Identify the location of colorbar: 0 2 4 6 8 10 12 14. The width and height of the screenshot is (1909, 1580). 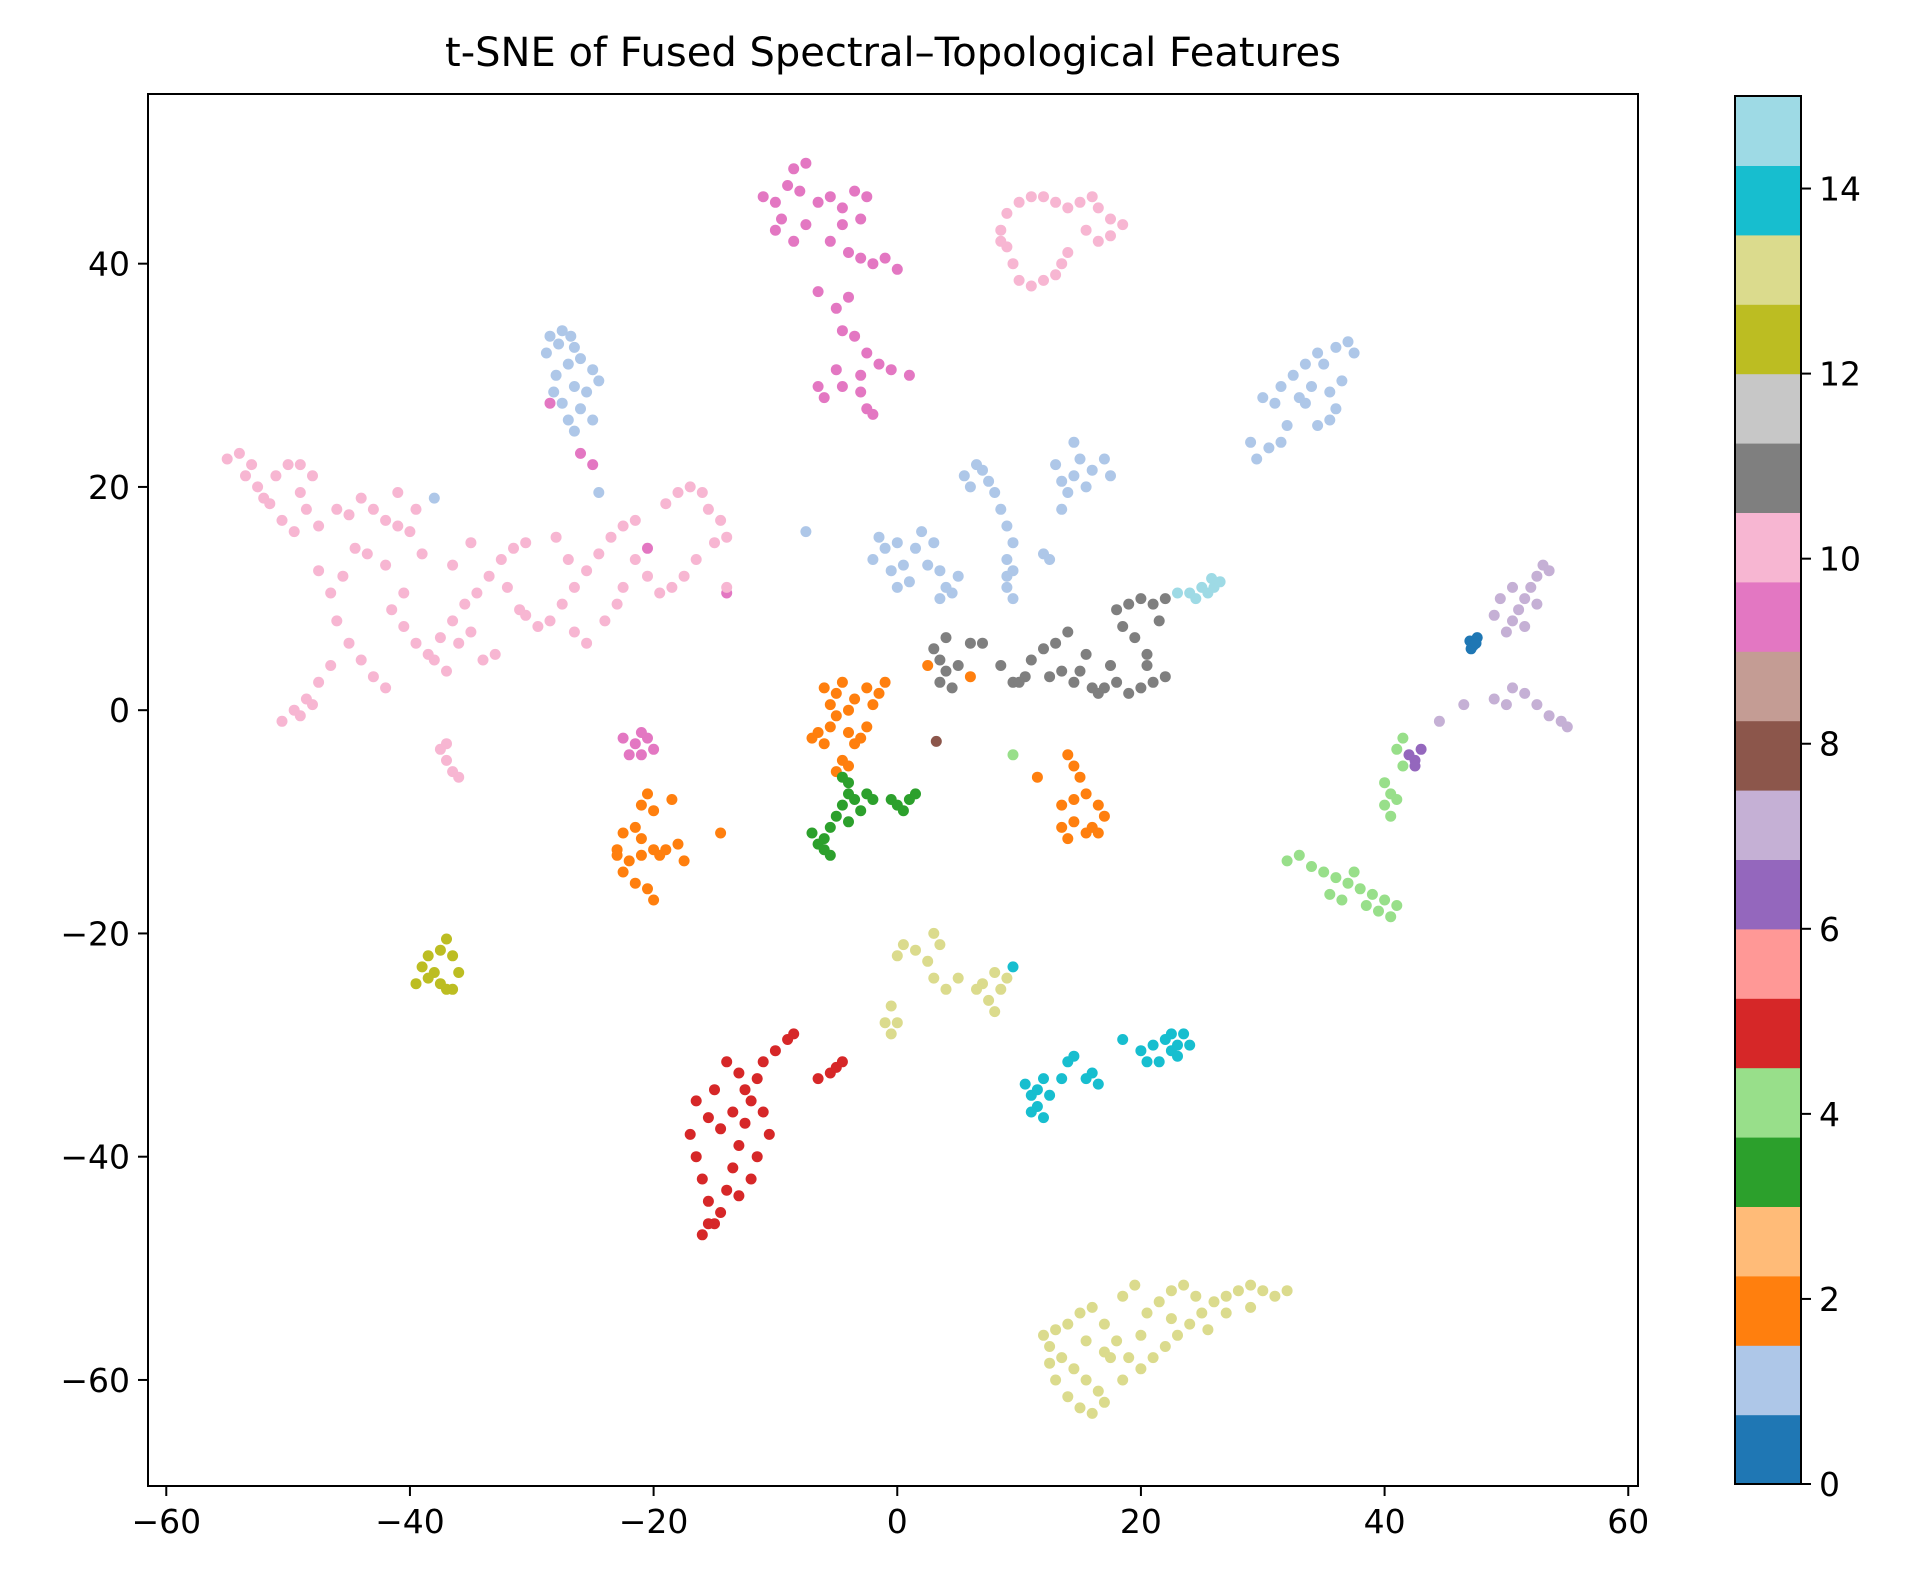
(1797, 799).